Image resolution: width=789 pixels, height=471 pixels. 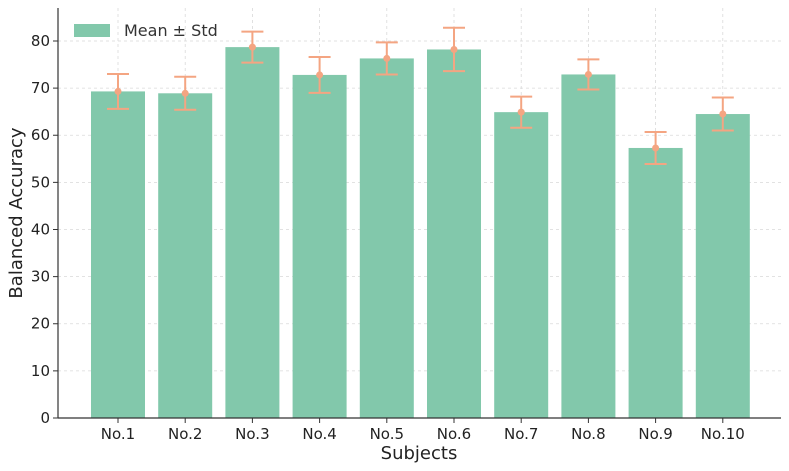 What do you see at coordinates (185, 434) in the screenshot?
I see `x-tick-label: No.2` at bounding box center [185, 434].